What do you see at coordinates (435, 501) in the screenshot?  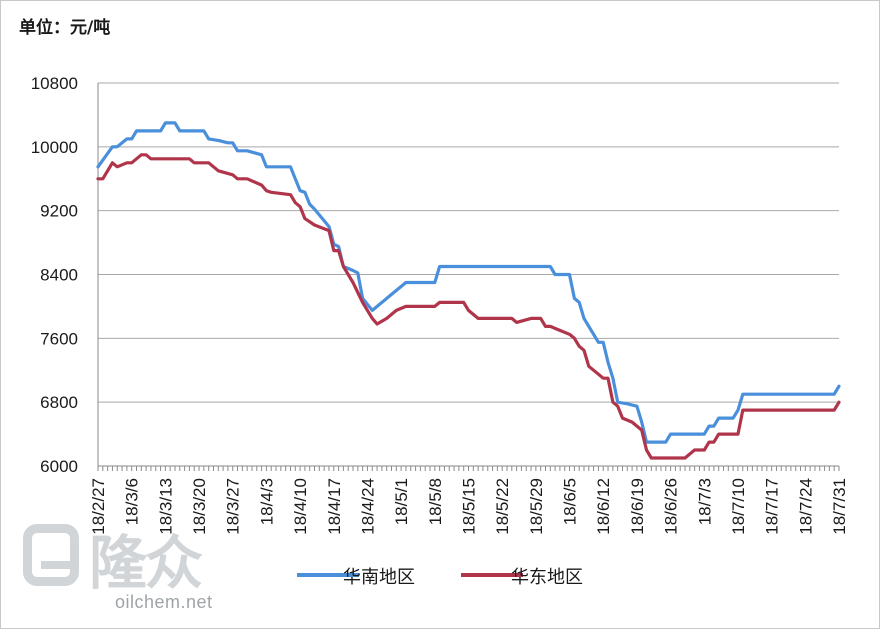 I see `x-tick-label-18-5-8: 18/5/8` at bounding box center [435, 501].